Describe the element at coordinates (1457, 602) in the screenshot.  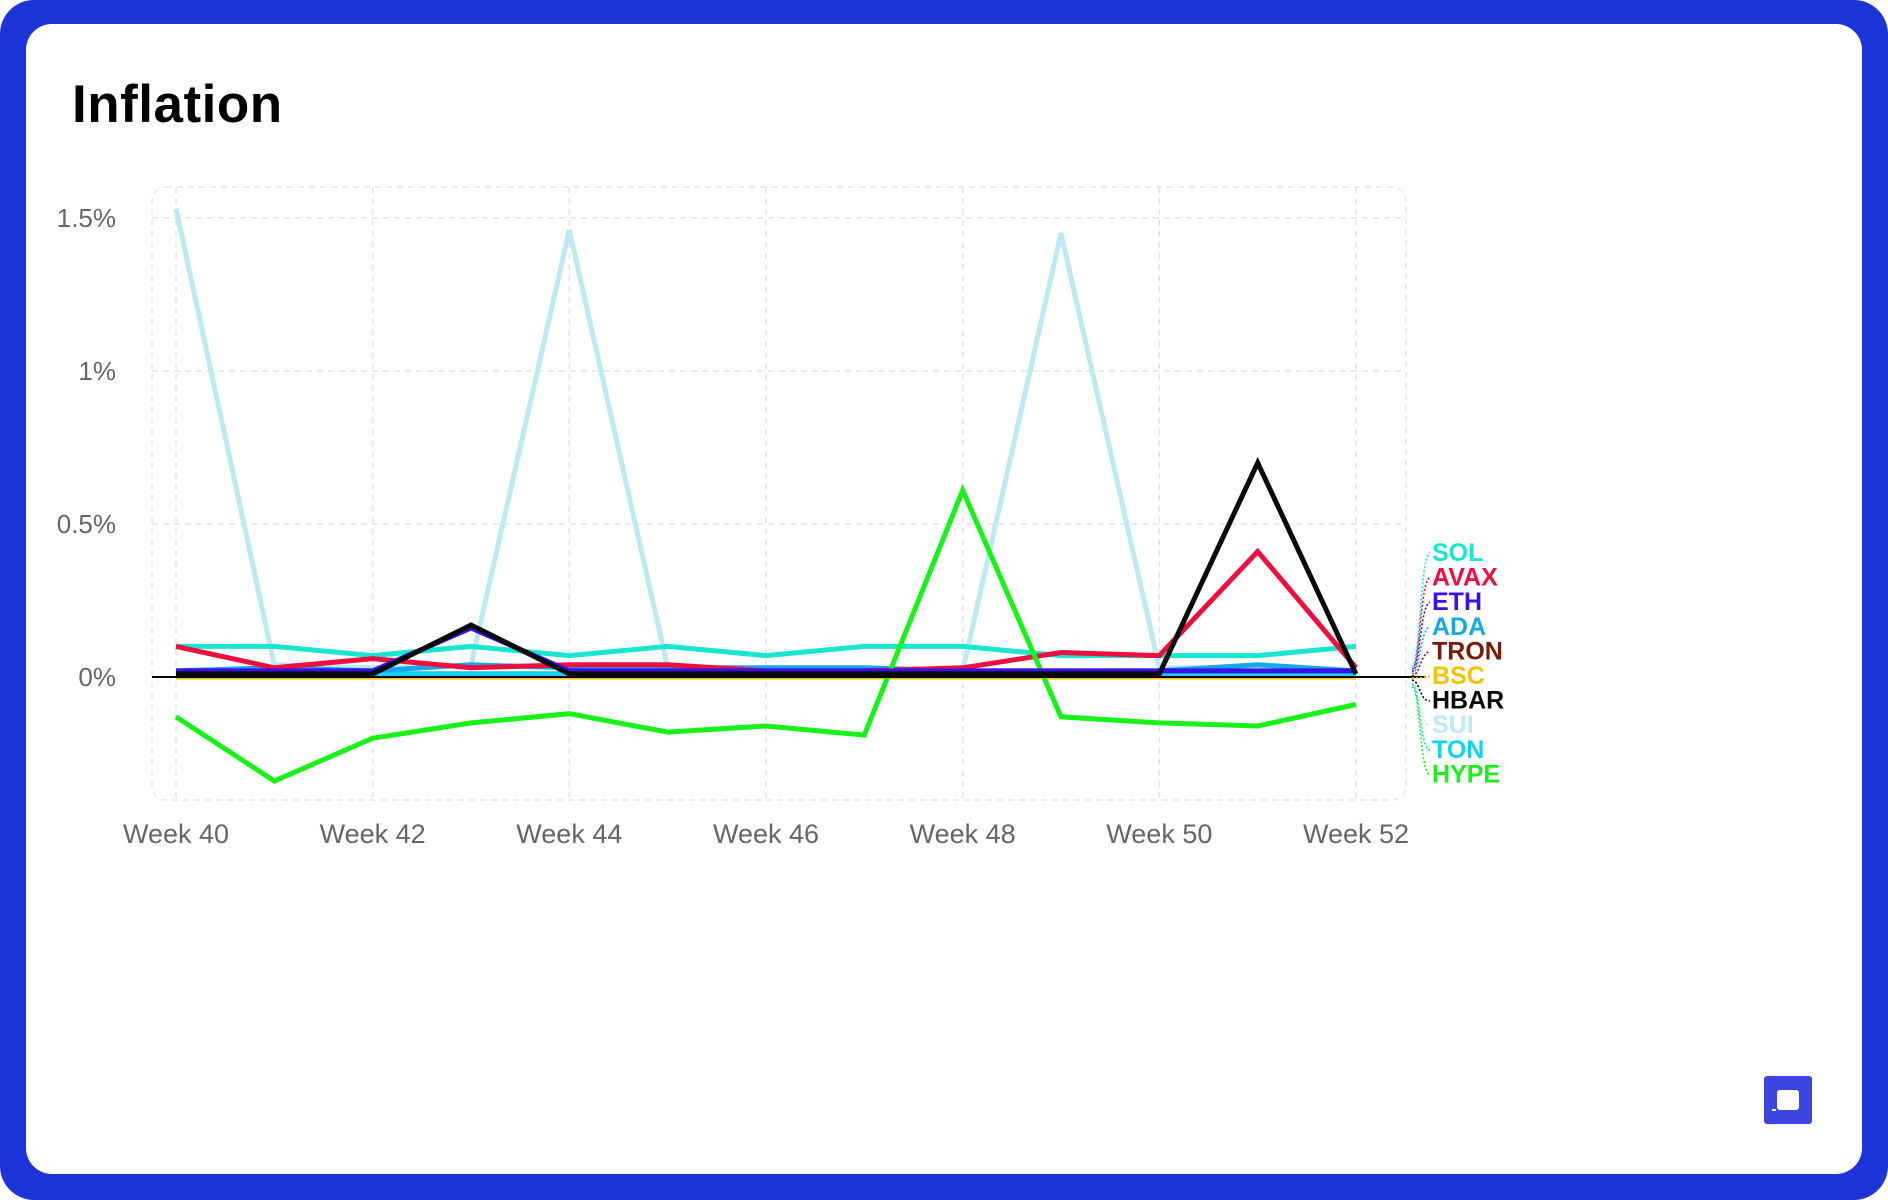
I see `legend-label-eth: ETH` at that location.